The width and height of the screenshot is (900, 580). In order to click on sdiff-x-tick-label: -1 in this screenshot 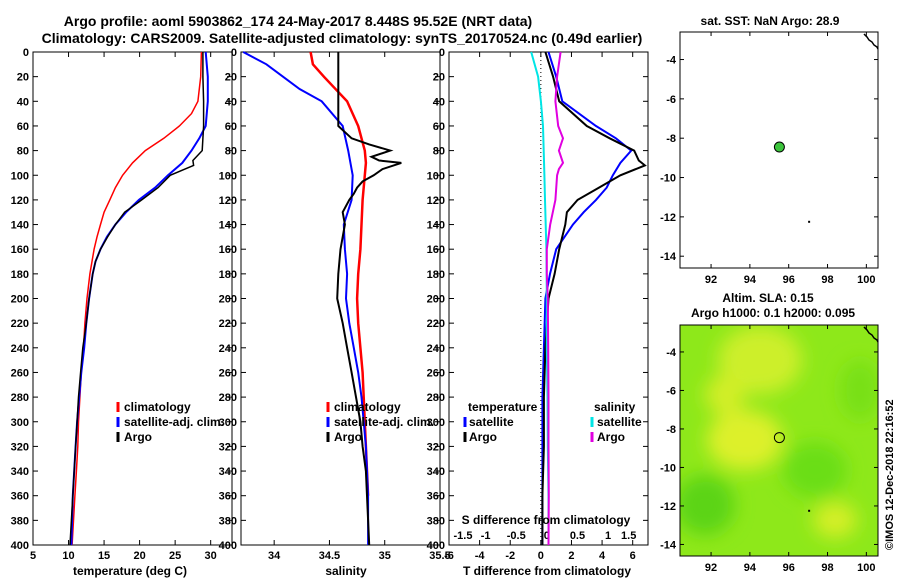, I will do `click(486, 536)`.